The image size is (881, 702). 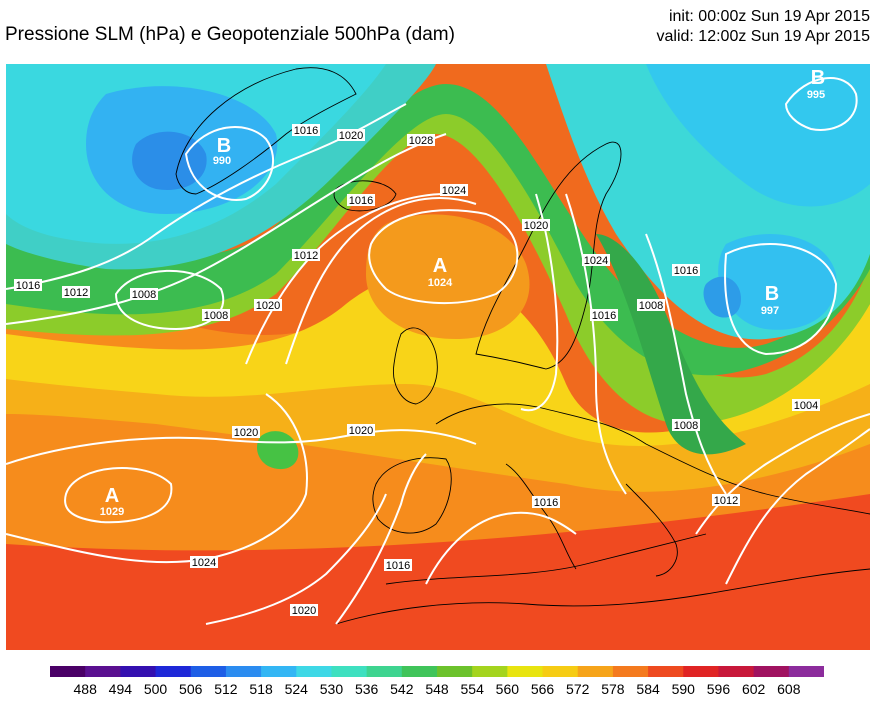 I want to click on colorbar-tick-label: 530, so click(x=332, y=689).